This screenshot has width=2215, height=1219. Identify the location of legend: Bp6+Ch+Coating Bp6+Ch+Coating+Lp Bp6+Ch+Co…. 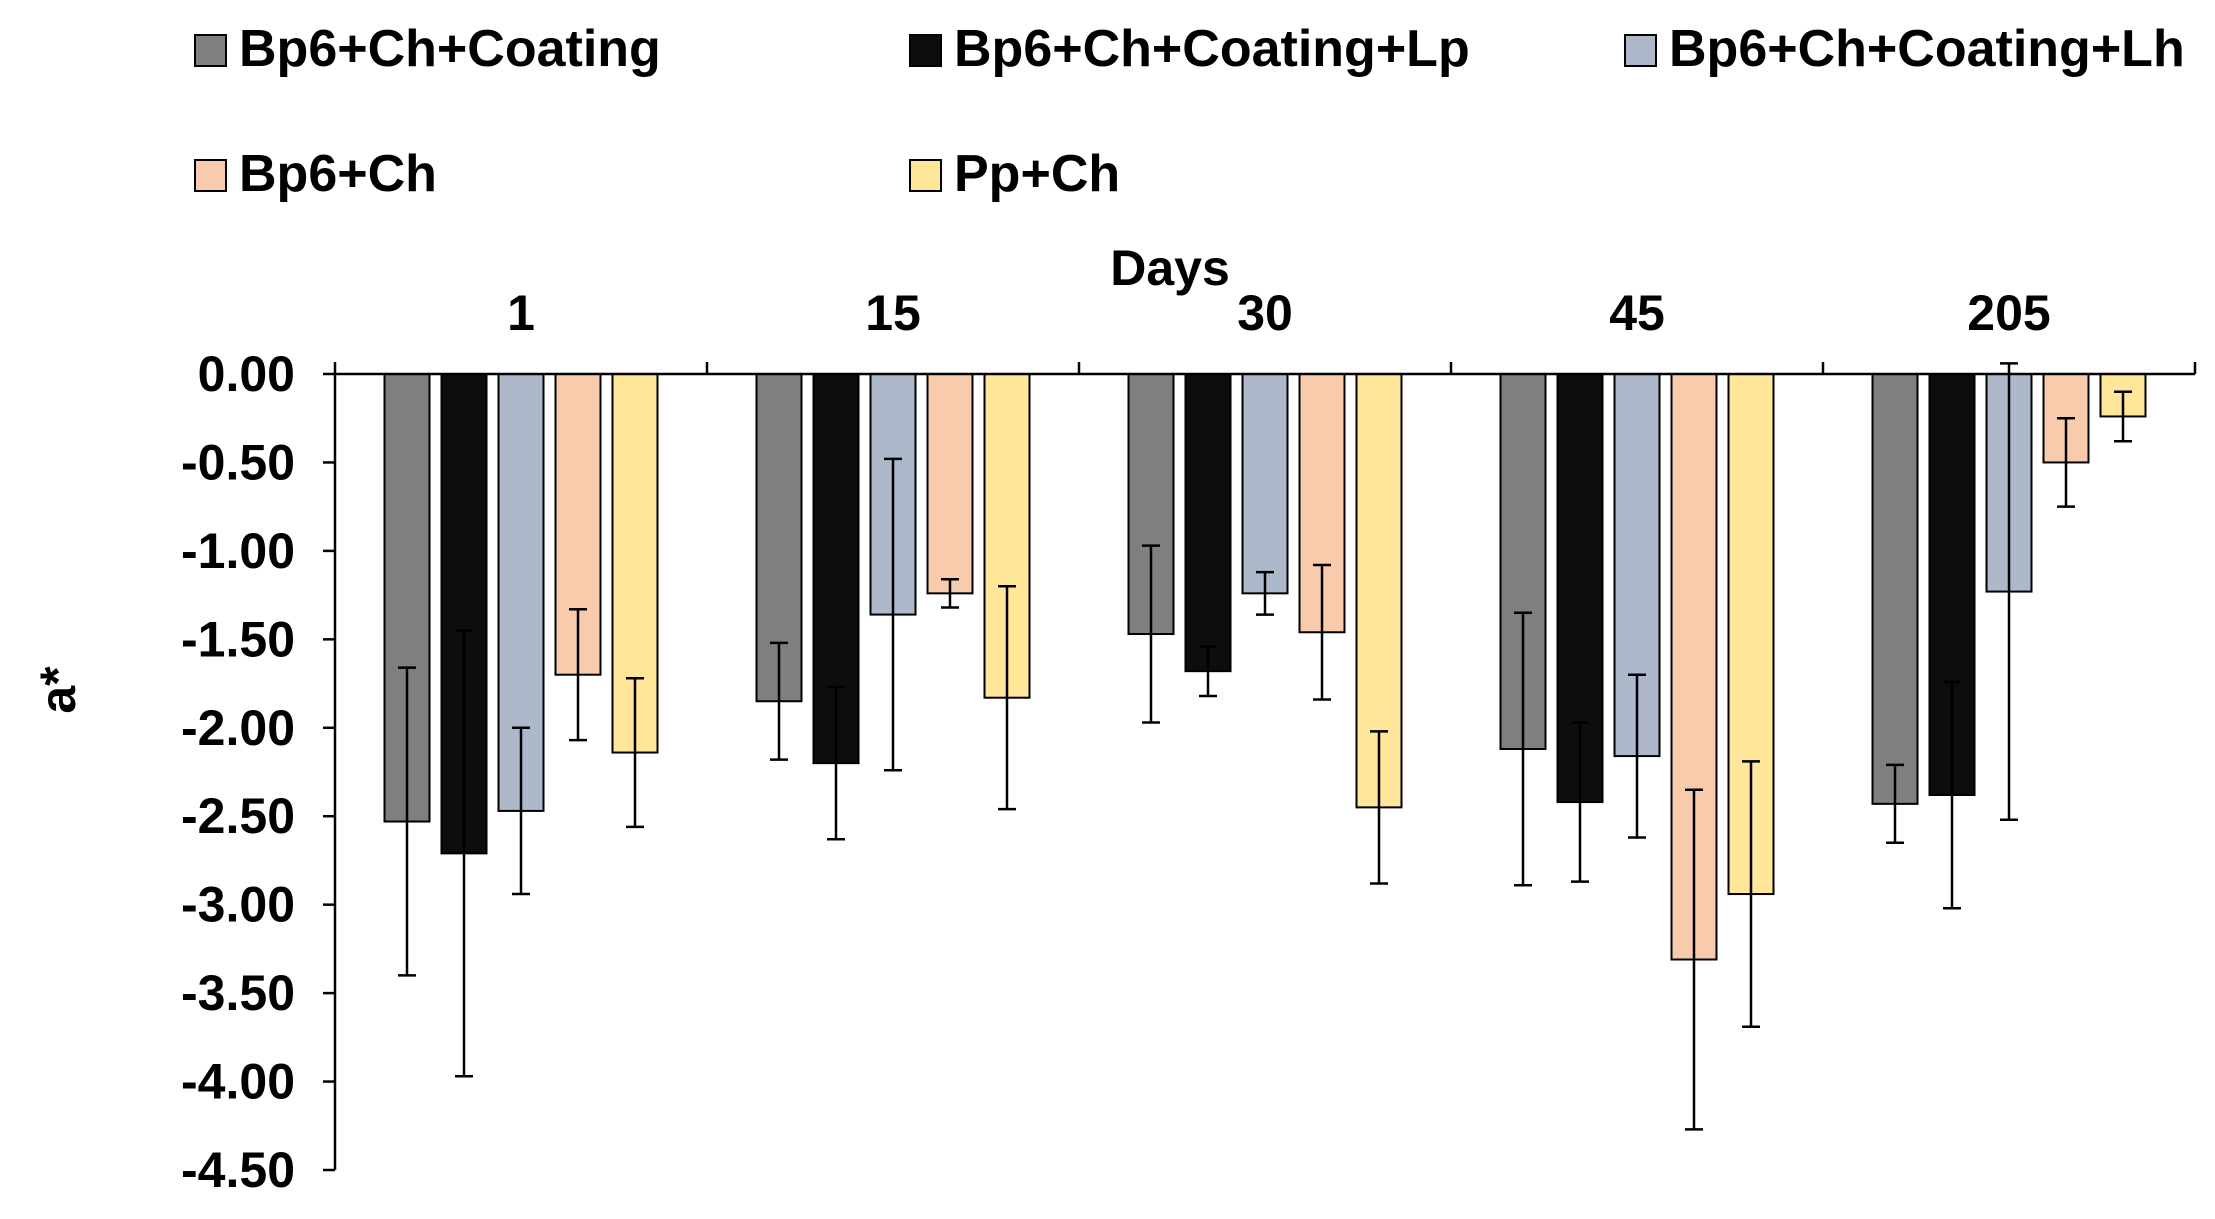
(1189, 111).